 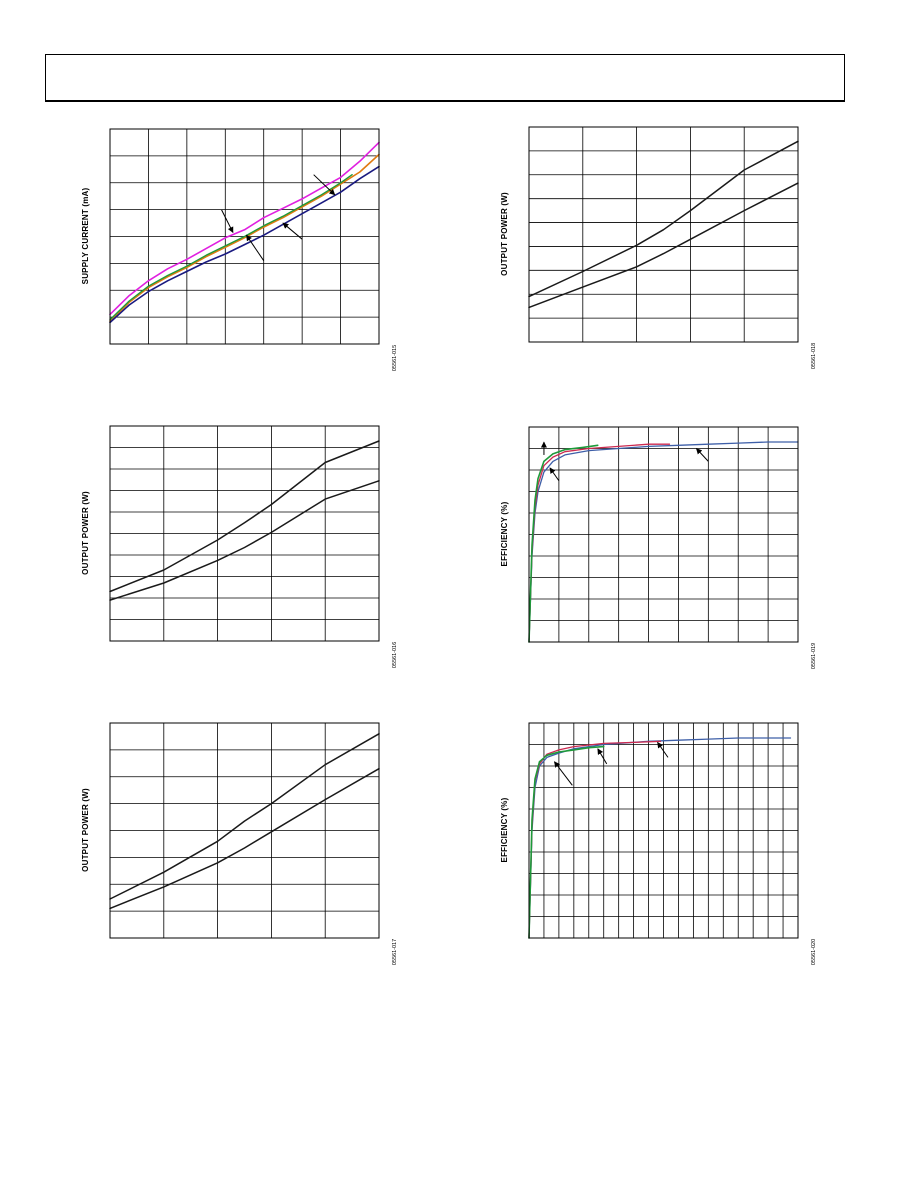 What do you see at coordinates (445, 78) in the screenshot?
I see `page-header-box` at bounding box center [445, 78].